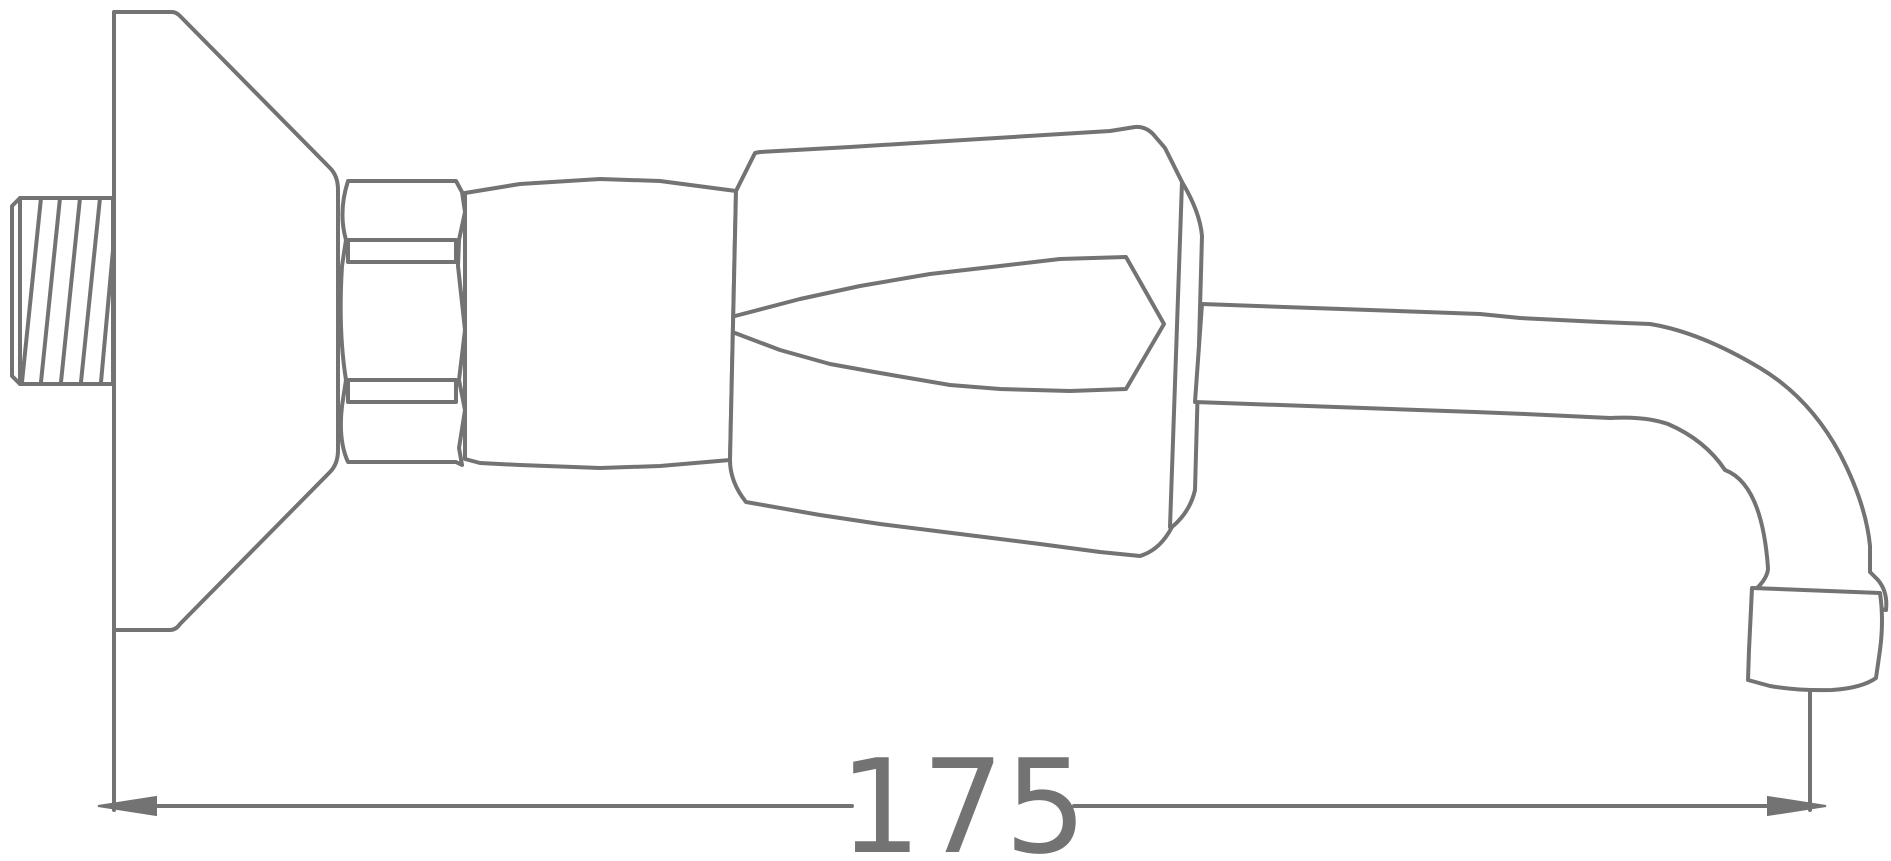  I want to click on outlet-nozzle, so click(1815, 639).